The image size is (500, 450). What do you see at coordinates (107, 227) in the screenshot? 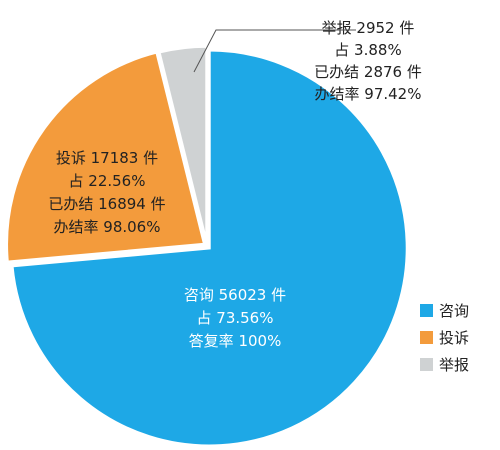
I see `label-tousu-line-4: 办结率 98.06%` at bounding box center [107, 227].